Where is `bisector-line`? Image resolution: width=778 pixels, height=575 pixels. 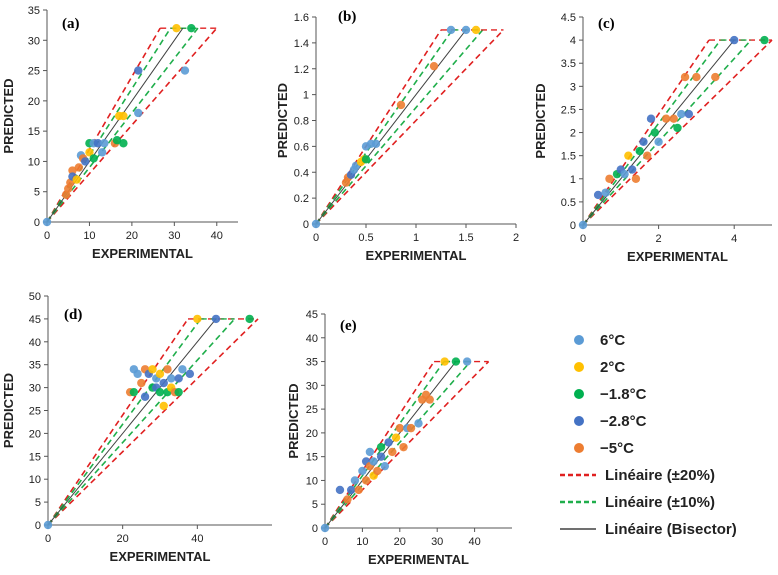
bisector-line is located at coordinates (391, 127).